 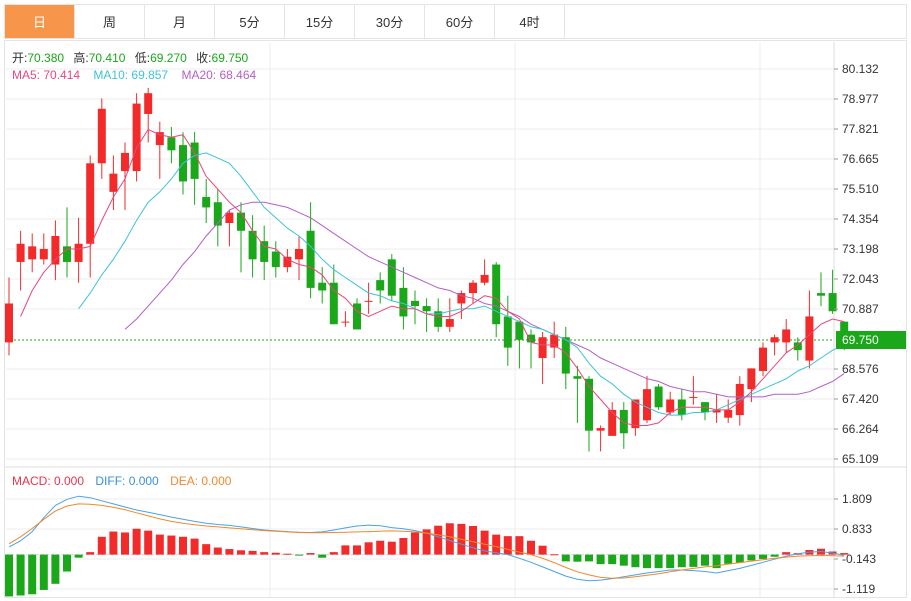 I want to click on tab-15min: 15分, so click(x=320, y=21).